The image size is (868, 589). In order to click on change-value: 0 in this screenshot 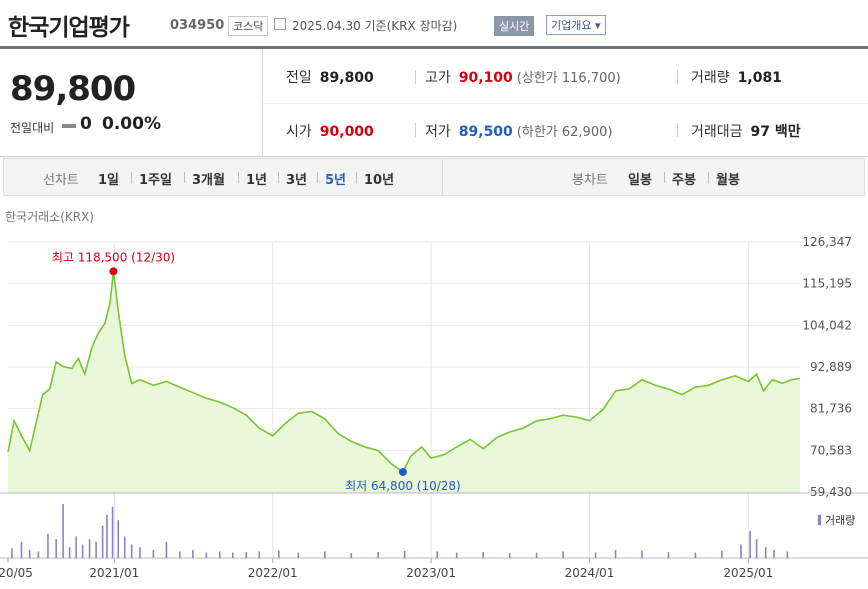, I will do `click(86, 124)`.